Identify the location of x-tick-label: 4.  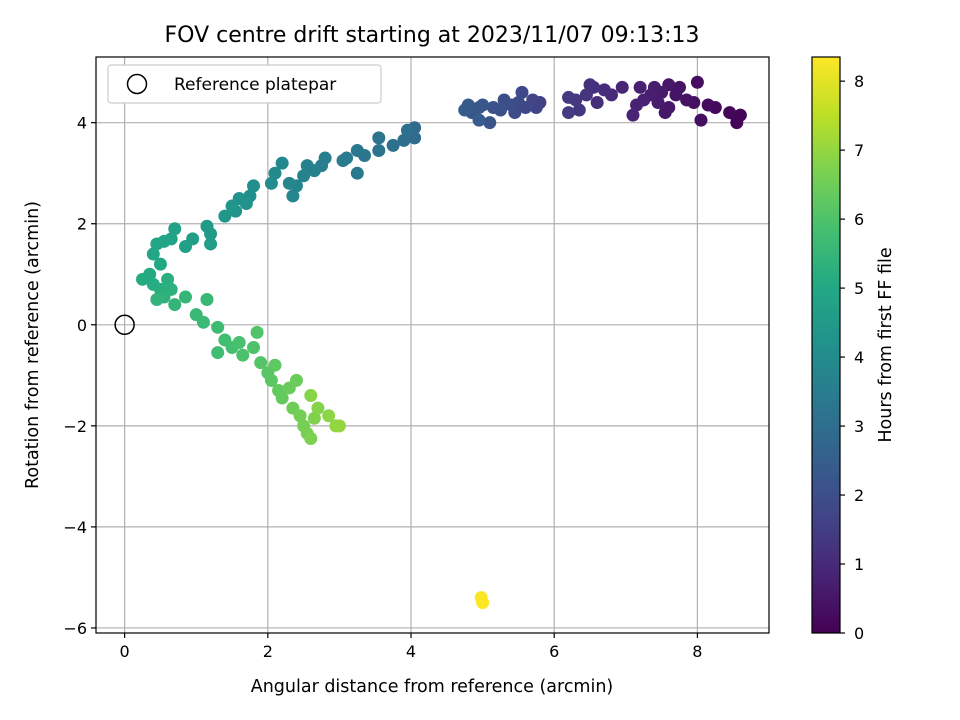
(411, 651).